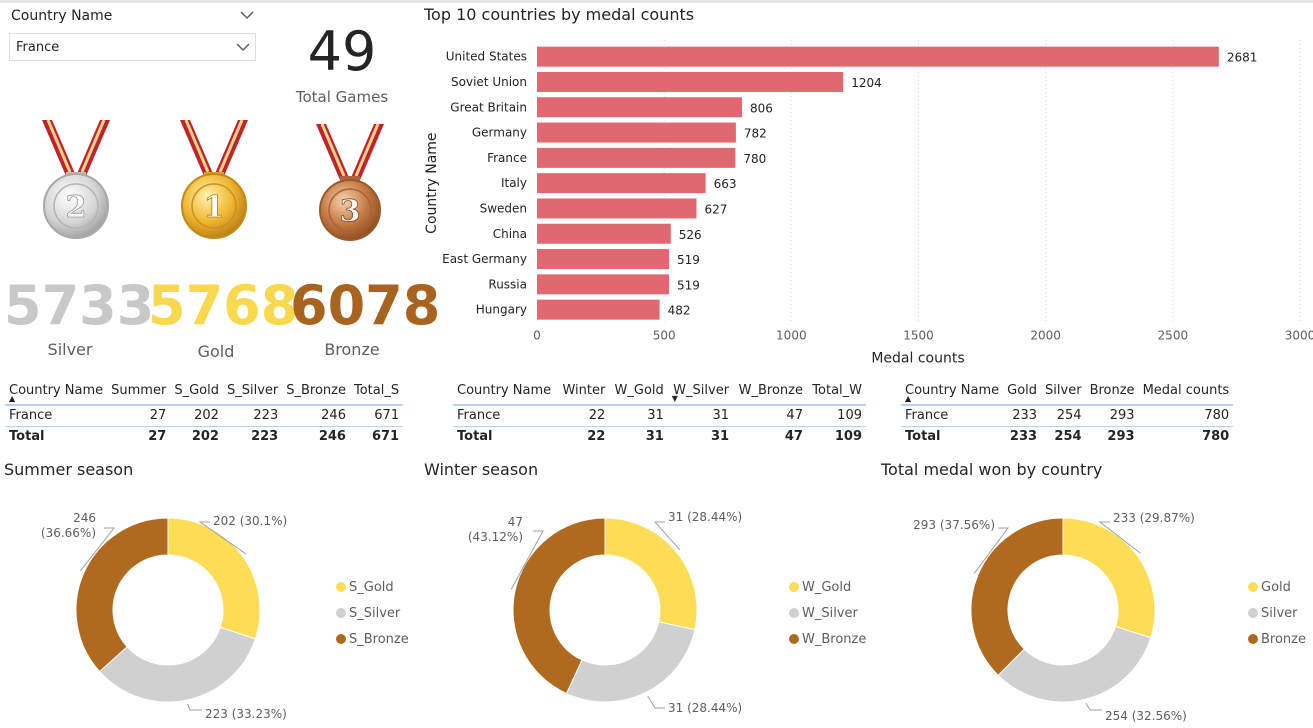  Describe the element at coordinates (79, 305) in the screenshot. I see `silver-count-value: 5733` at that location.